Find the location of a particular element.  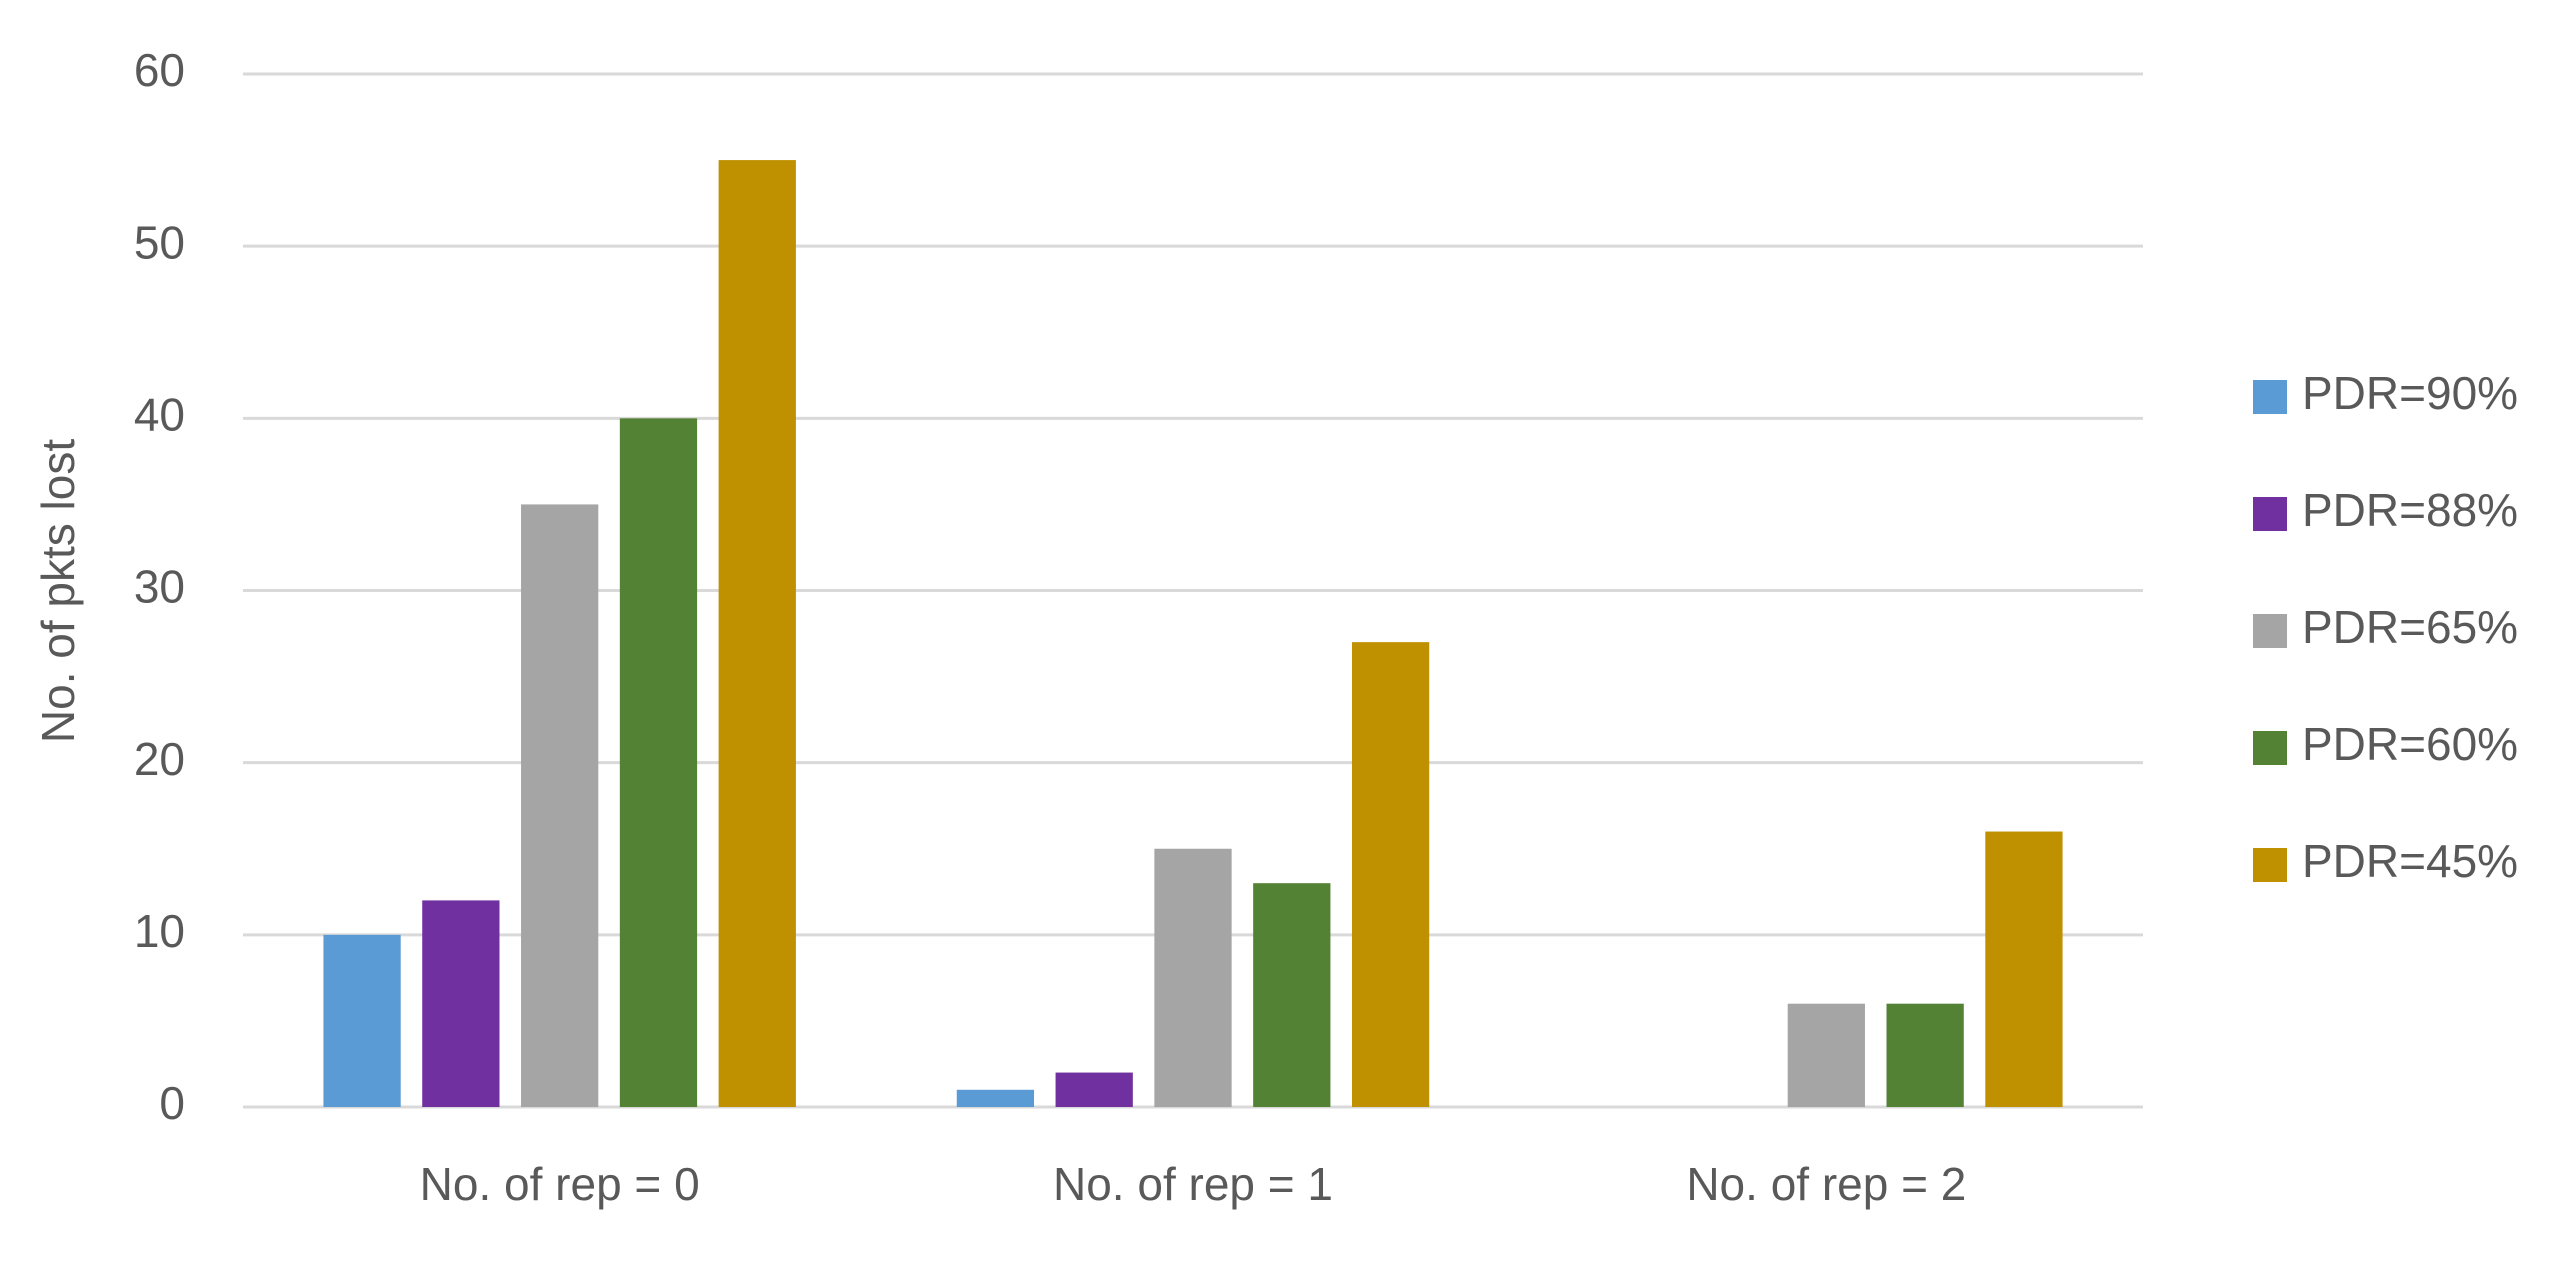

y-tick-label: 50 is located at coordinates (159, 242).